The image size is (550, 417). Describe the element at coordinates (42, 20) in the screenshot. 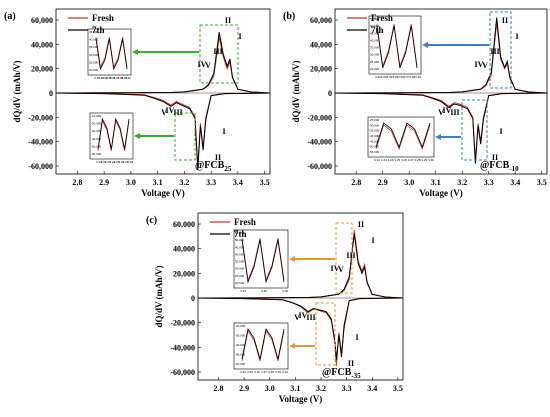

I see `y-tick-label: 60,000` at that location.